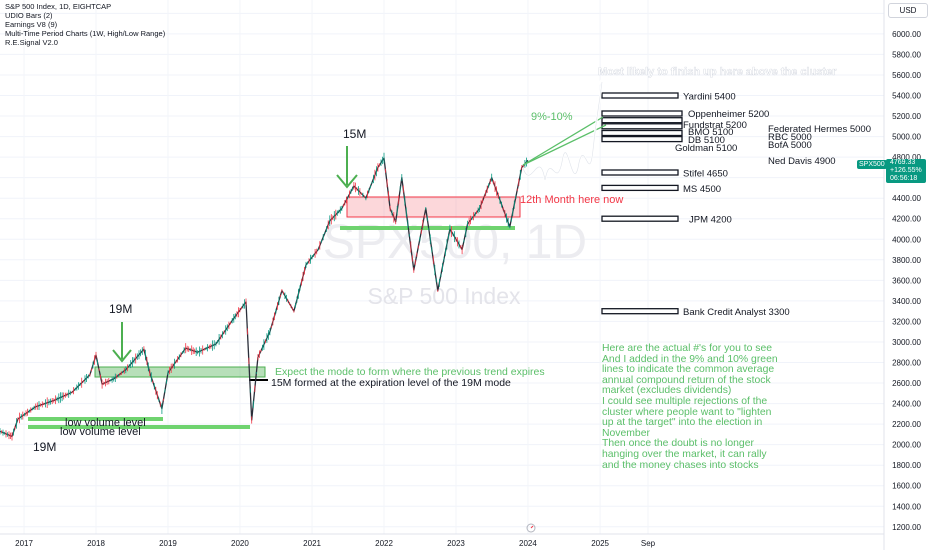 This screenshot has height=550, width=932. Describe the element at coordinates (31, 24) in the screenshot. I see `indicator-label: Earnings V8 (9)` at that location.